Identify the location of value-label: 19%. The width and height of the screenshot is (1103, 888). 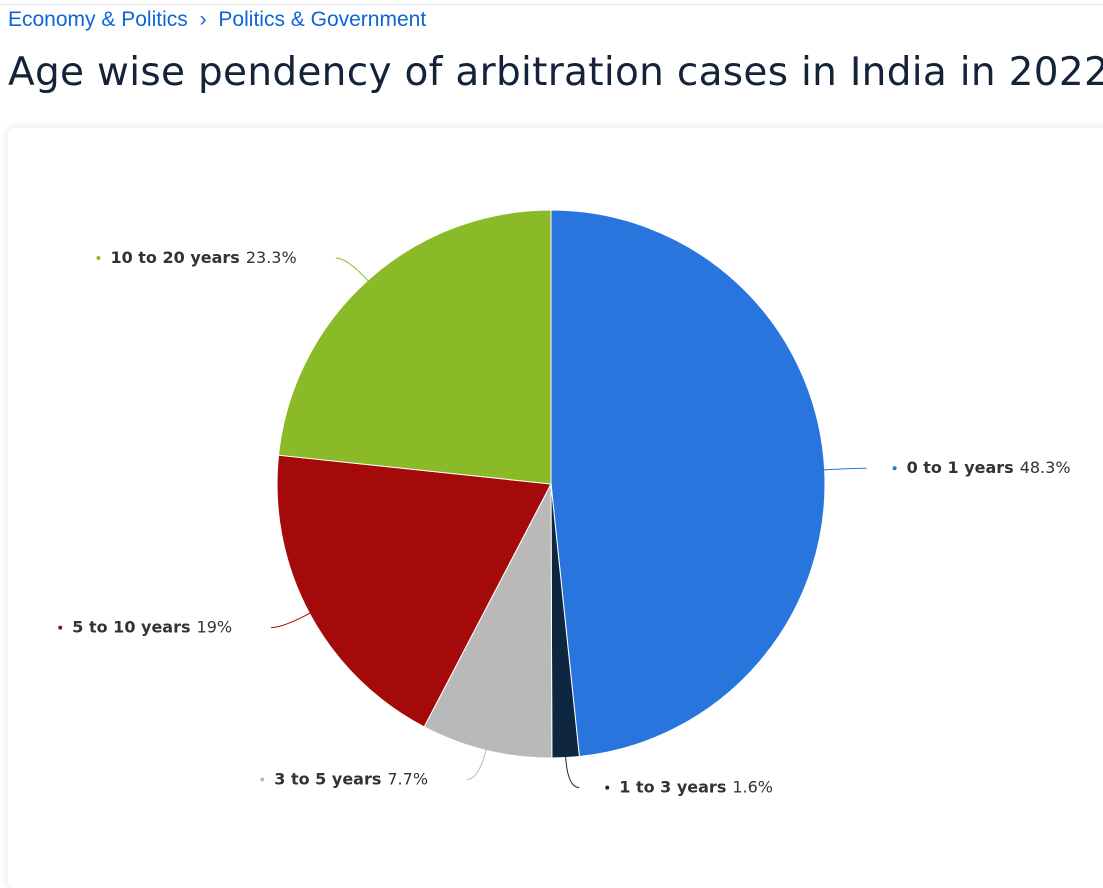
(215, 626).